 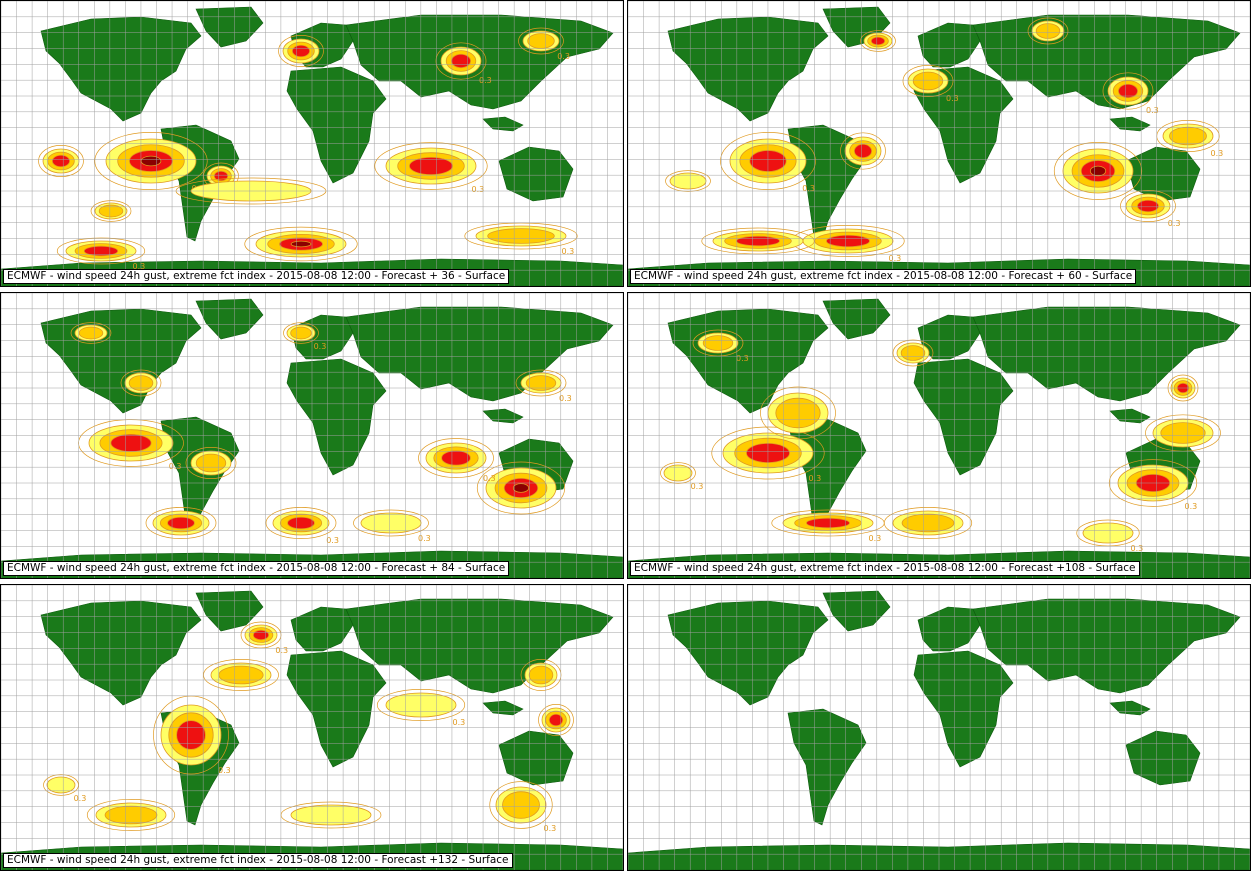 I want to click on efi-level-4-contour, so click(x=1098, y=171).